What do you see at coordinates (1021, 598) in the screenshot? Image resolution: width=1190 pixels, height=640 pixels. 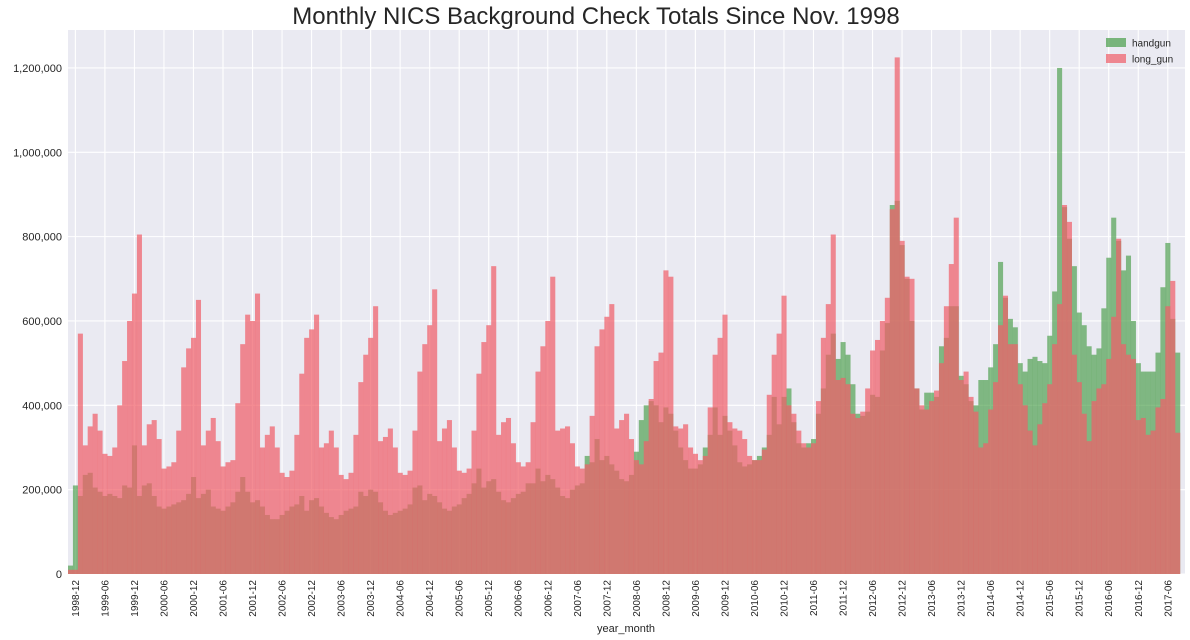 I see `x-tick-label: 2014-12` at bounding box center [1021, 598].